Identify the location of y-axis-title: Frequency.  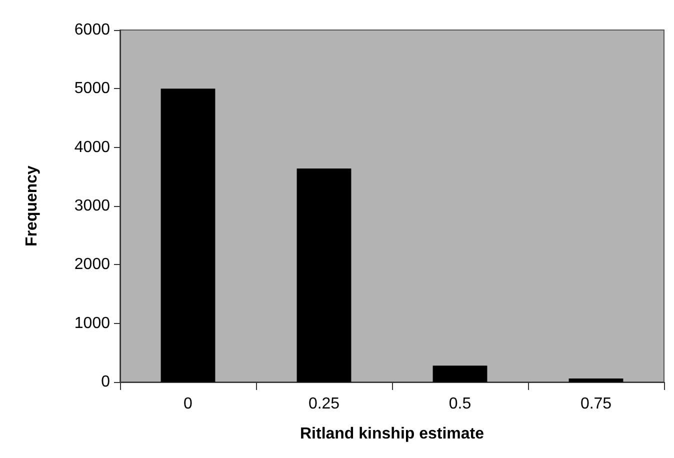
(32, 205).